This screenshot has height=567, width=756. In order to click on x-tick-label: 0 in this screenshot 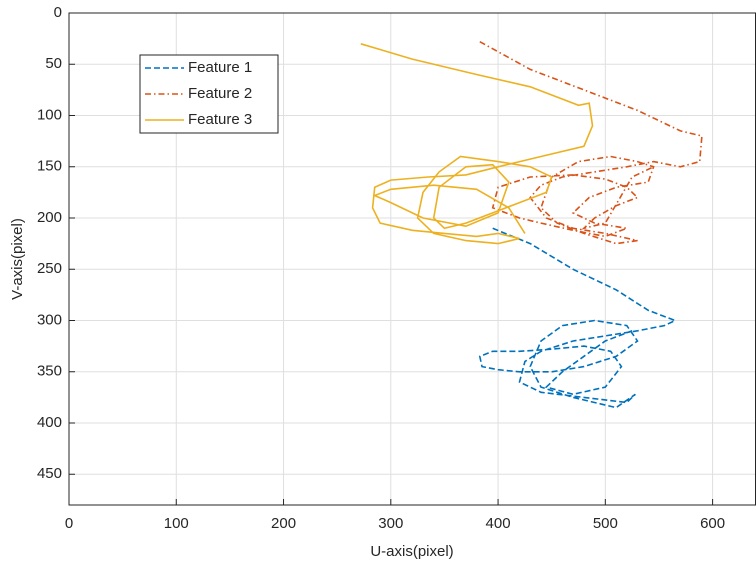, I will do `click(69, 523)`.